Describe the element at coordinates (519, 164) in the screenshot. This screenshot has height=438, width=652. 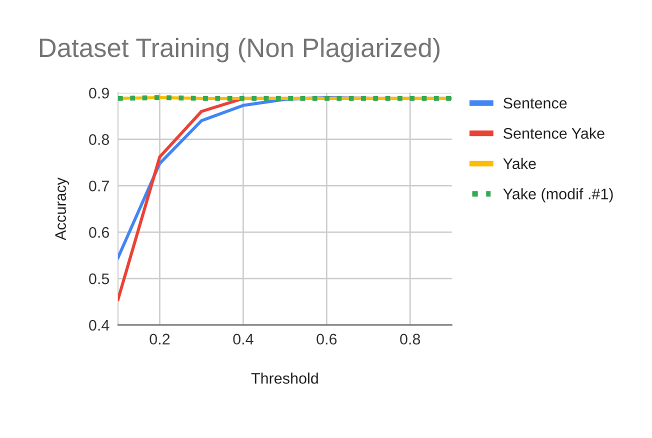
I see `legend-label: Yake` at that location.